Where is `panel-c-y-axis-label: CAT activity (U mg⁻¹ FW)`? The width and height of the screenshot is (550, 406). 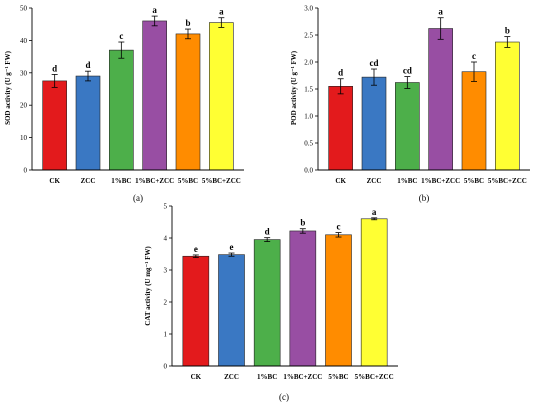
panel-c-y-axis-label: CAT activity (U mg⁻¹ FW) is located at coordinates (148, 286).